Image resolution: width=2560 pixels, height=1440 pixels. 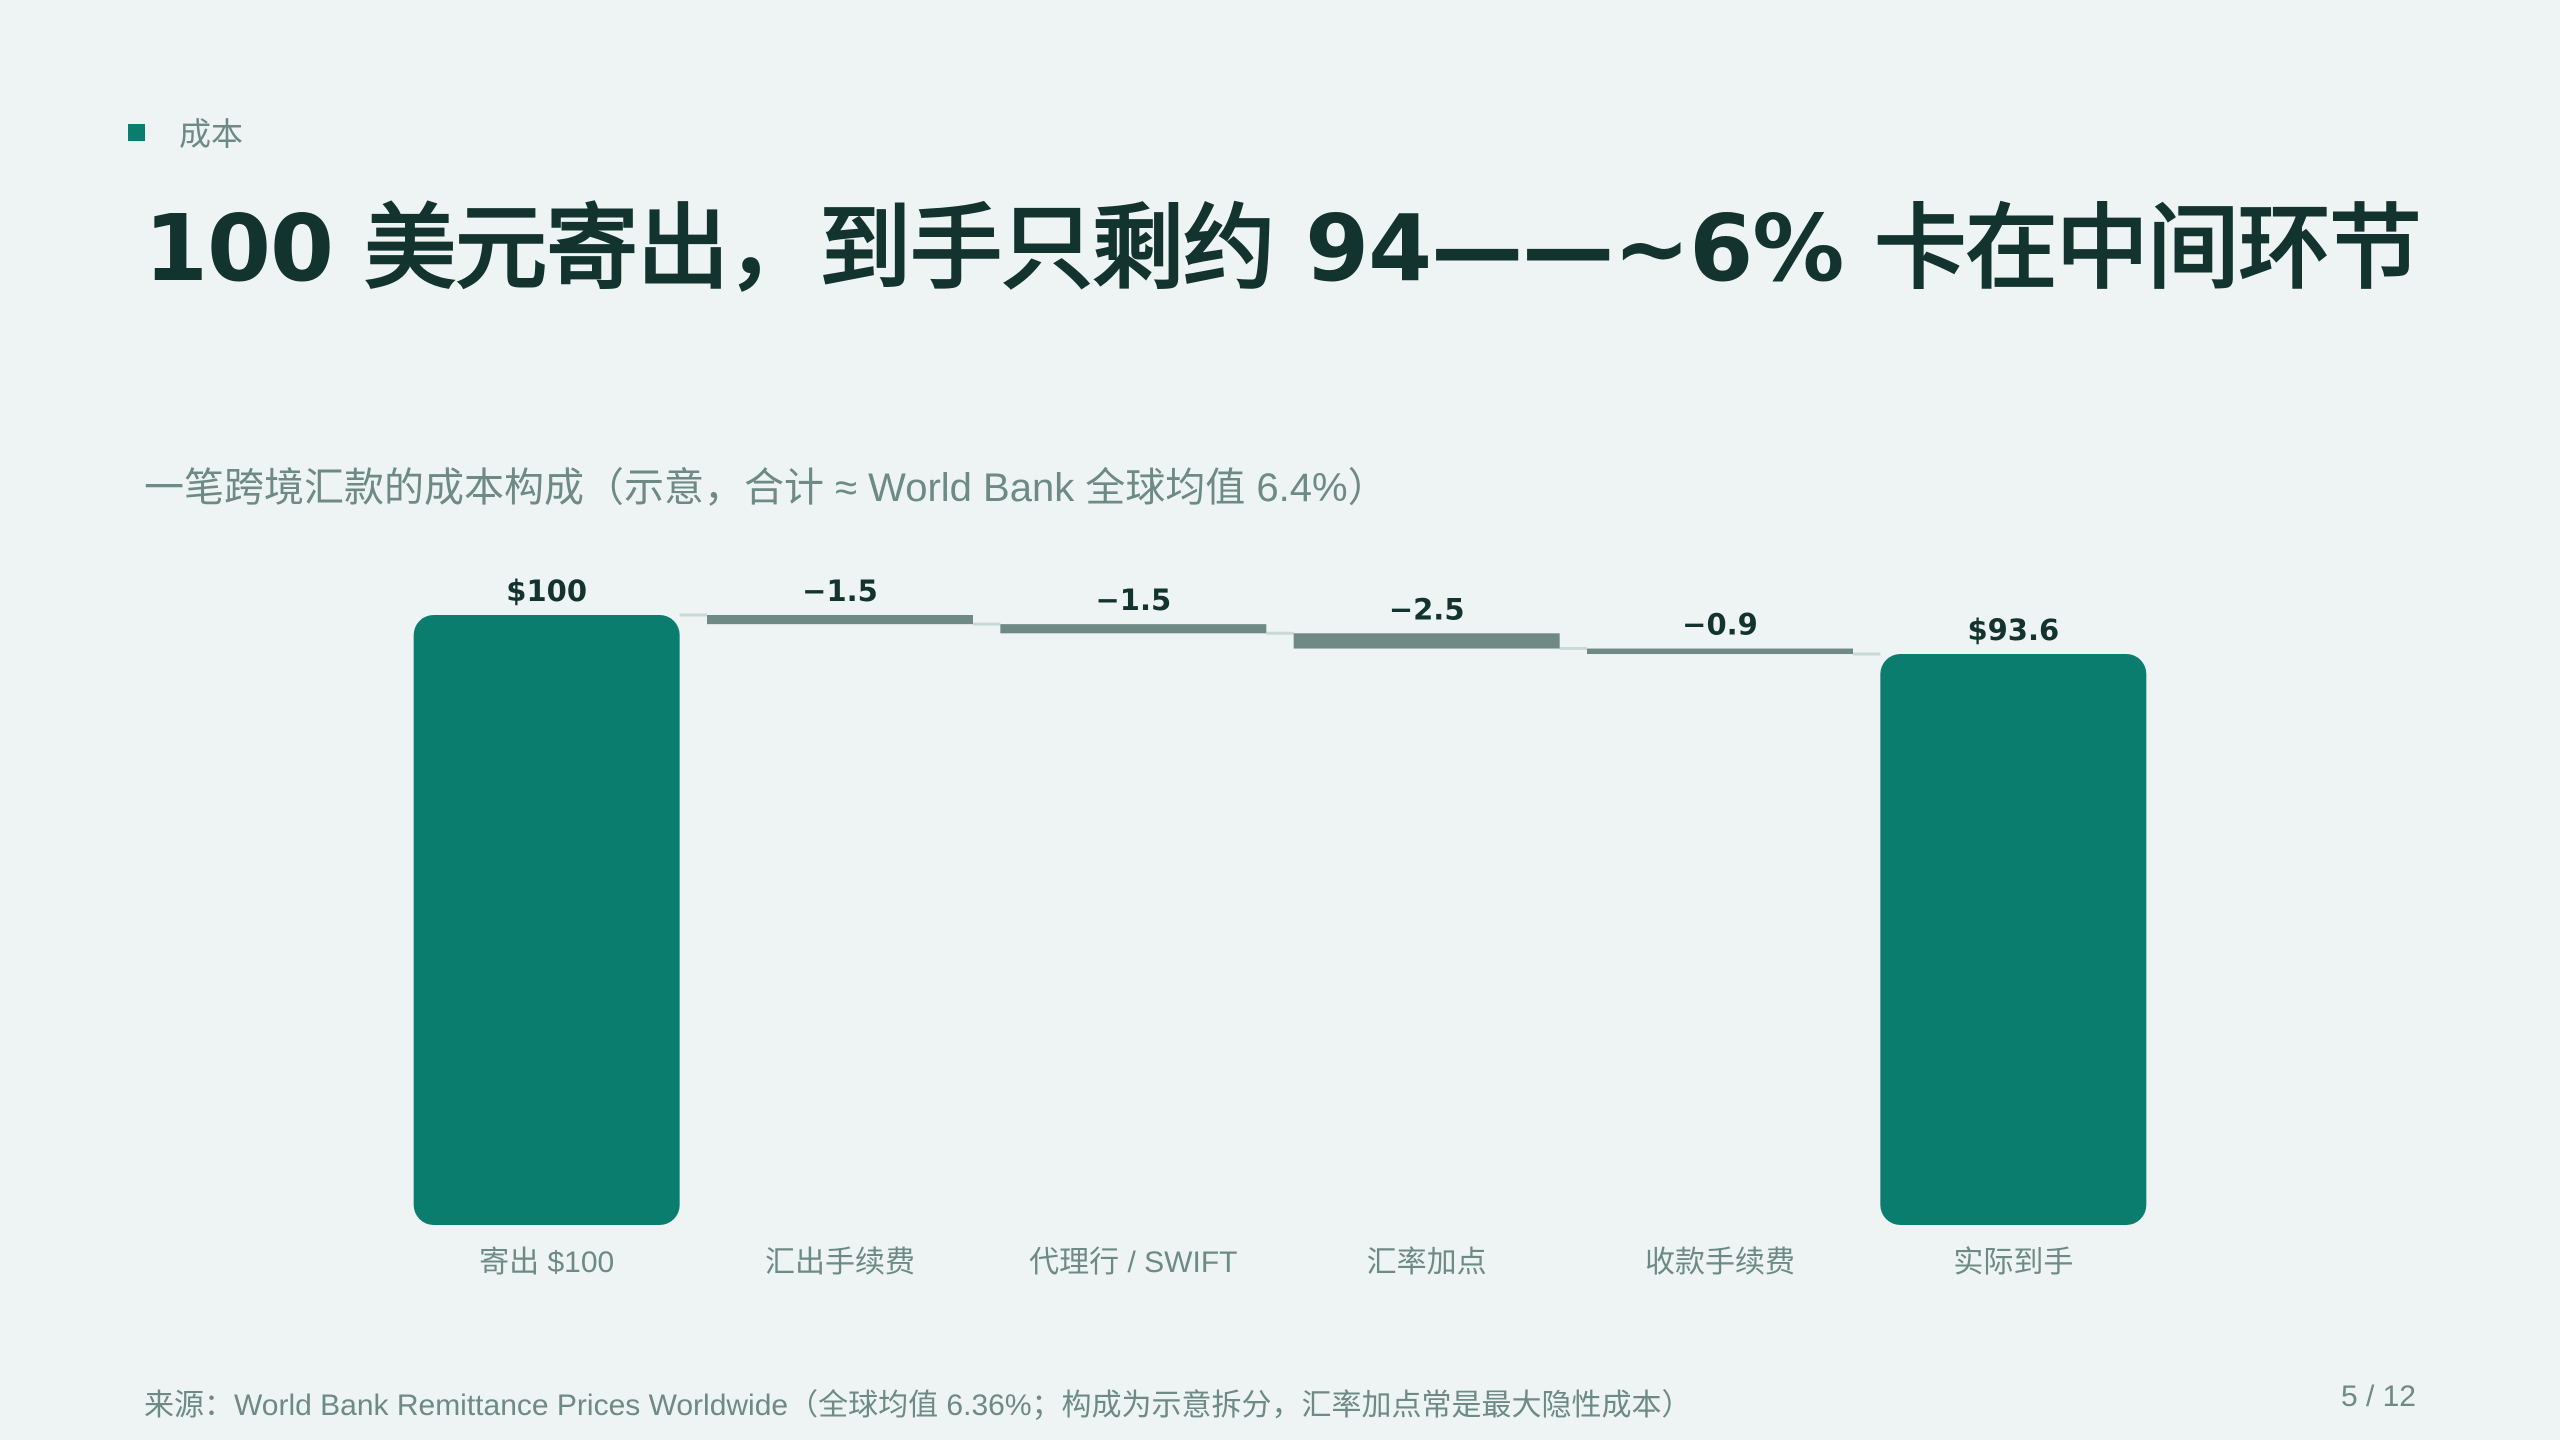 What do you see at coordinates (2013, 1262) in the screenshot?
I see `category-label-5: 实际到手` at bounding box center [2013, 1262].